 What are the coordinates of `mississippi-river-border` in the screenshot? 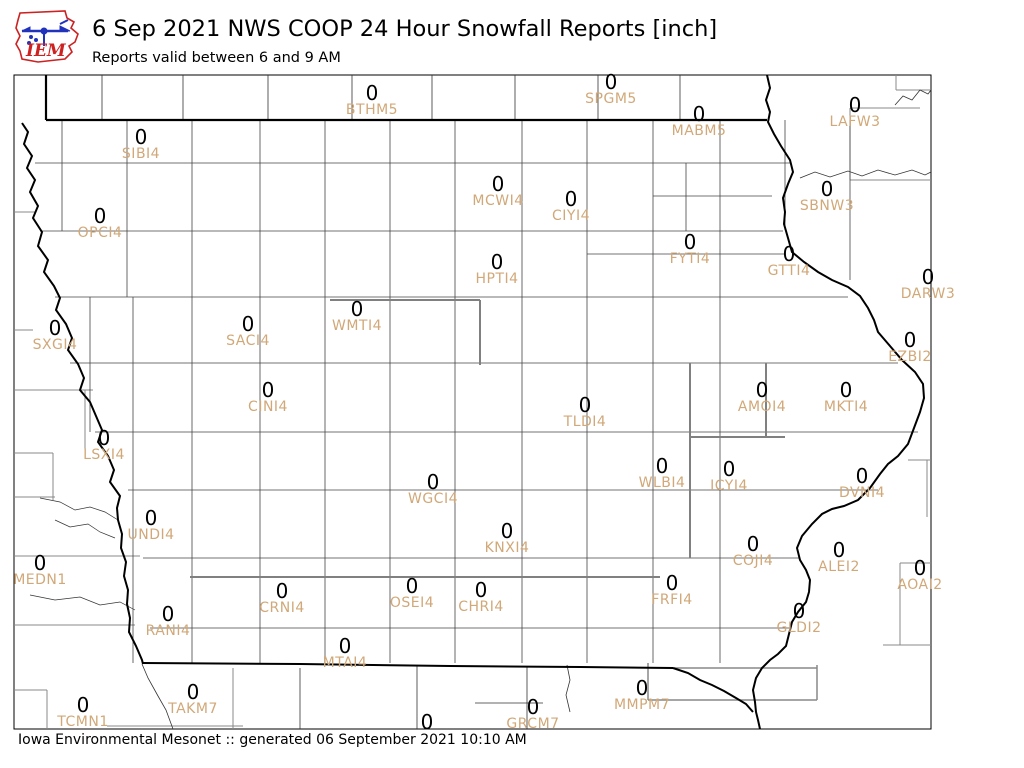 It's located at (838, 402).